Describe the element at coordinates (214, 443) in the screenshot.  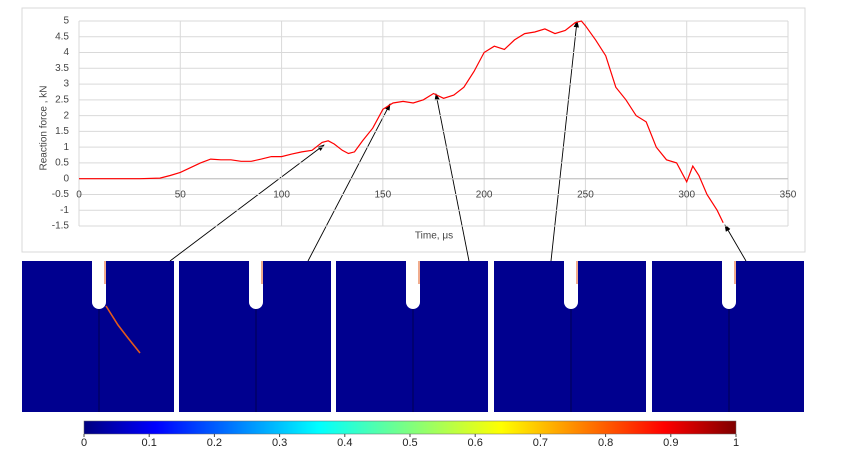
I see `colorbar-tick-label: 0.2` at that location.